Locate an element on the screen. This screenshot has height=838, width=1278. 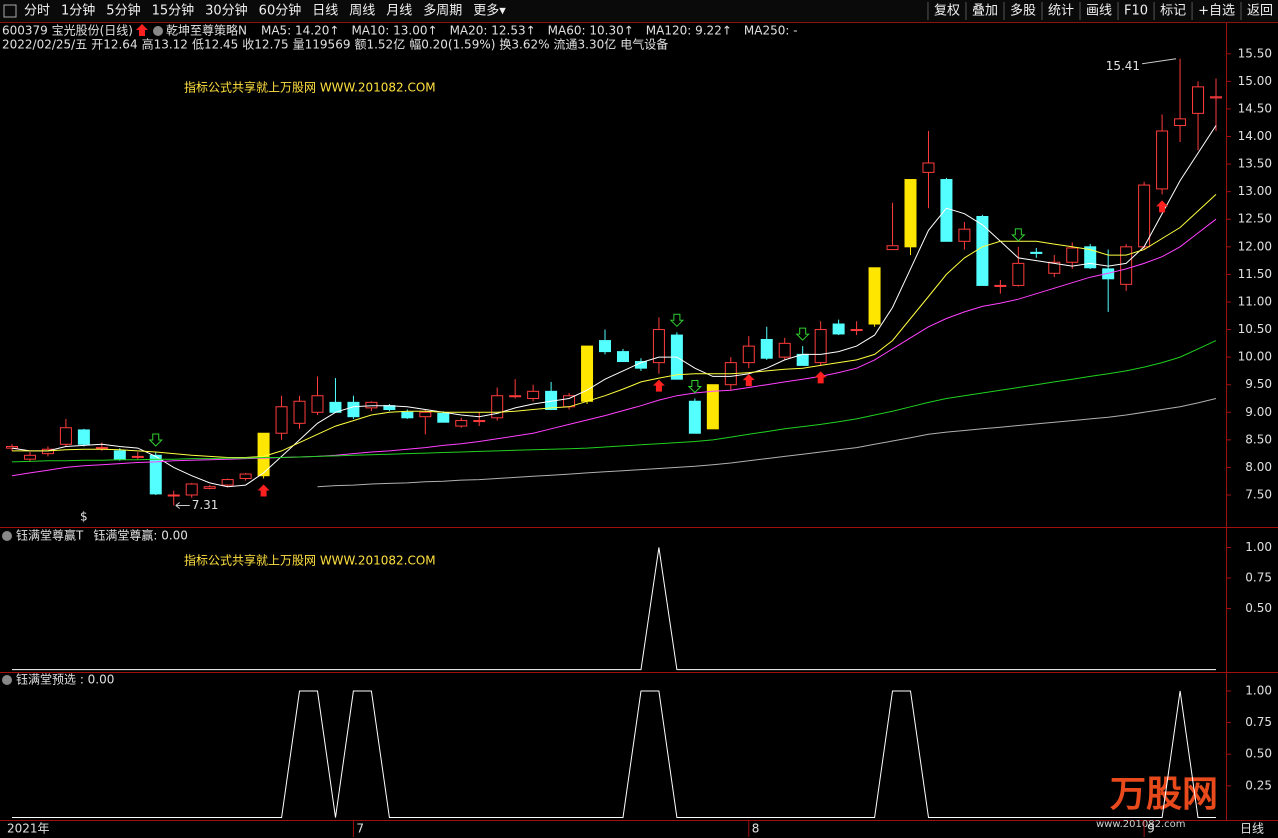
toolbar-item: 日线 is located at coordinates (325, 11).